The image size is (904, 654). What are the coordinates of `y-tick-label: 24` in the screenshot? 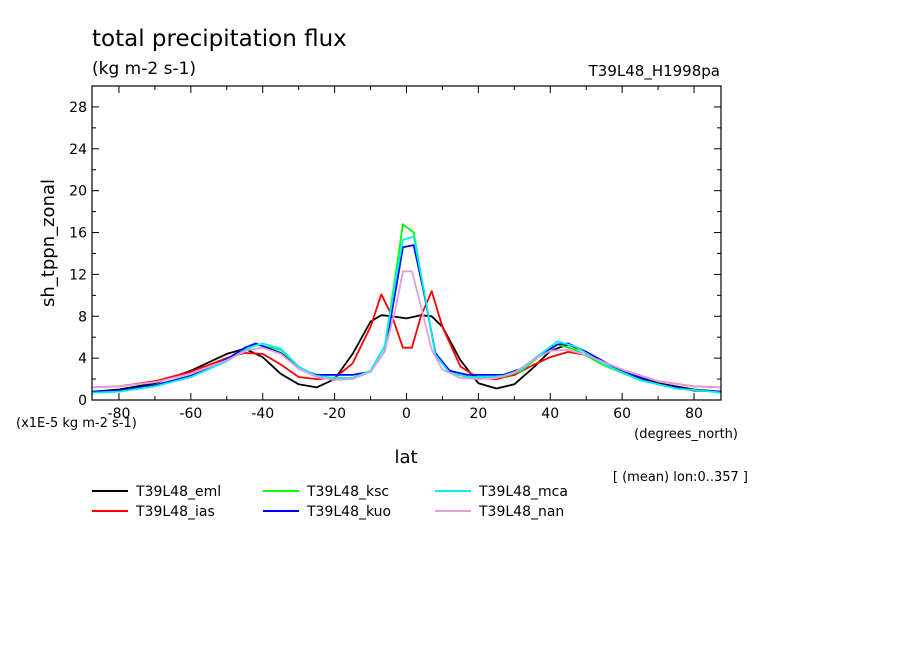 It's located at (78, 150).